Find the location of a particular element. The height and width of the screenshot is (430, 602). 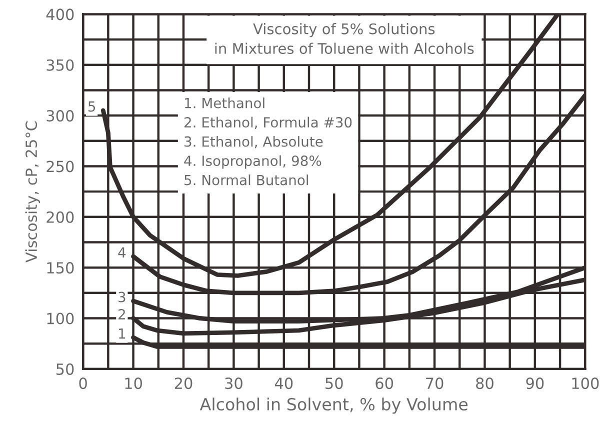

annotation: 3. Ethanol, Absolute is located at coordinates (253, 142).